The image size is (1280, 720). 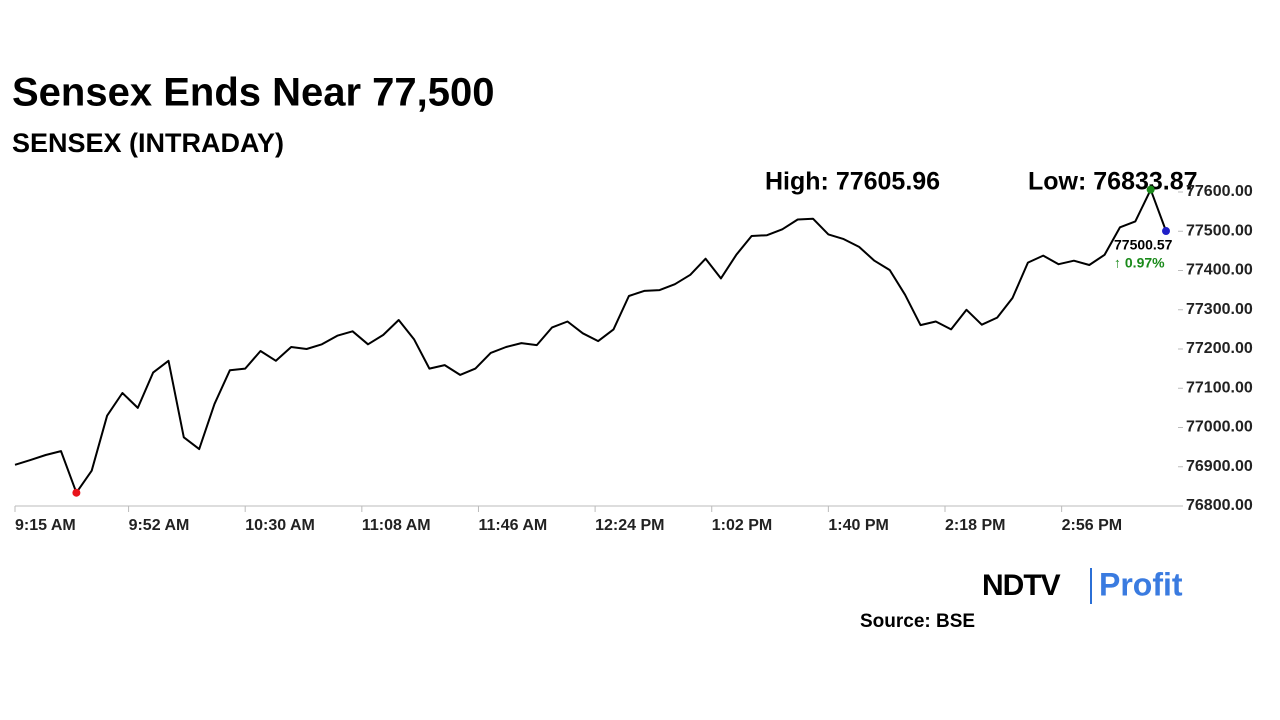 I want to click on y-tick-label: 77500.00, so click(x=1219, y=230).